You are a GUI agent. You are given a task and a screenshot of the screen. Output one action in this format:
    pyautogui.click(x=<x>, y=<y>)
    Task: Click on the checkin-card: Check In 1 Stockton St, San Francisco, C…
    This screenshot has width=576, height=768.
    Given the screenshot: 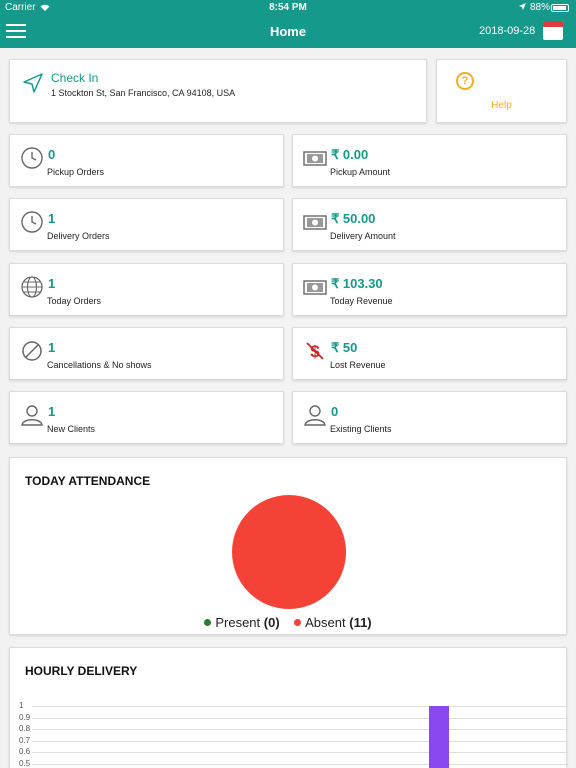 What is the action you would take?
    pyautogui.click(x=218, y=91)
    